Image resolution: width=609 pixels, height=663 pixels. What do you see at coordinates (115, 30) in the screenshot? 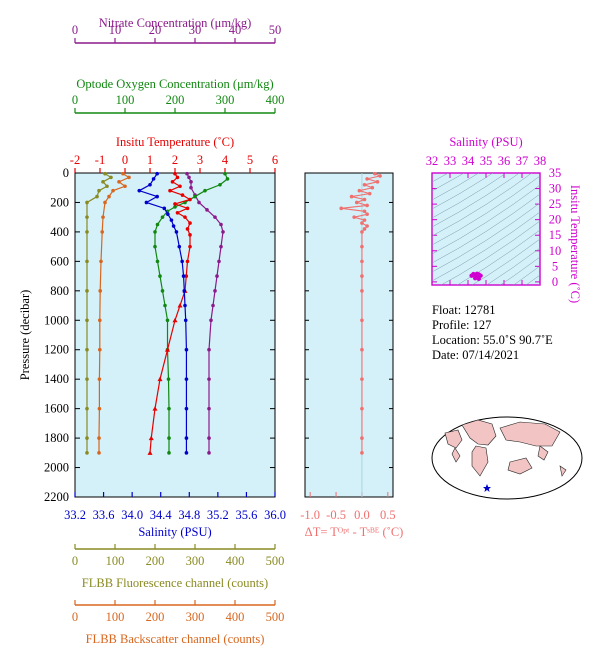
I see `nitrate-axis-tick-label: 10` at bounding box center [115, 30].